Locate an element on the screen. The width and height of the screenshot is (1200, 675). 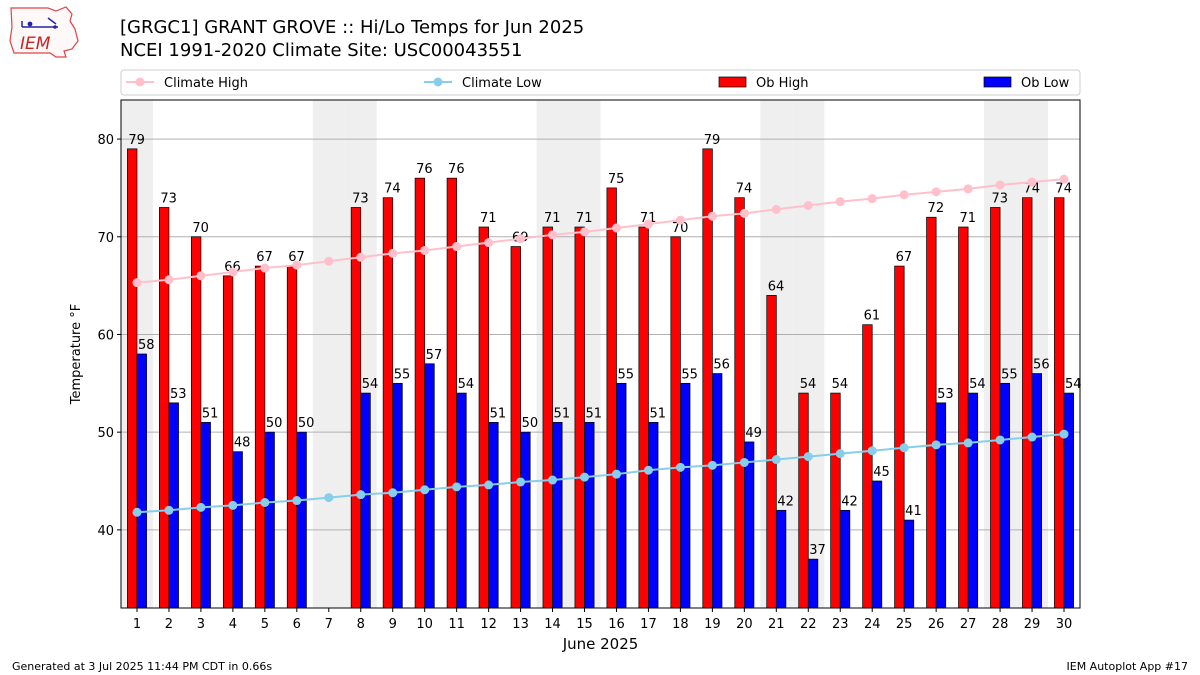
climate-low-line is located at coordinates (600, 473).